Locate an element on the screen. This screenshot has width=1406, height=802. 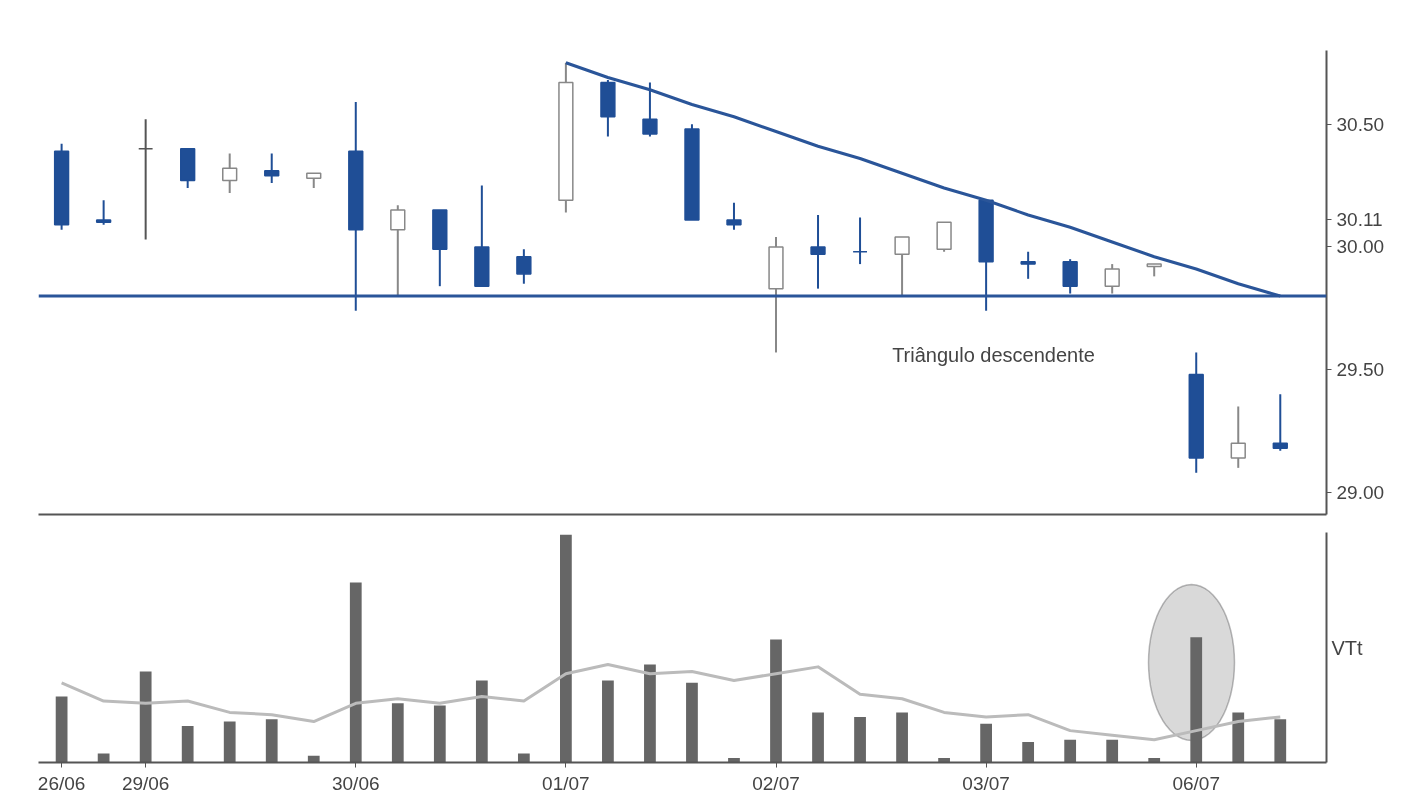
y-tick-label: 30.11 is located at coordinates (1359, 220).